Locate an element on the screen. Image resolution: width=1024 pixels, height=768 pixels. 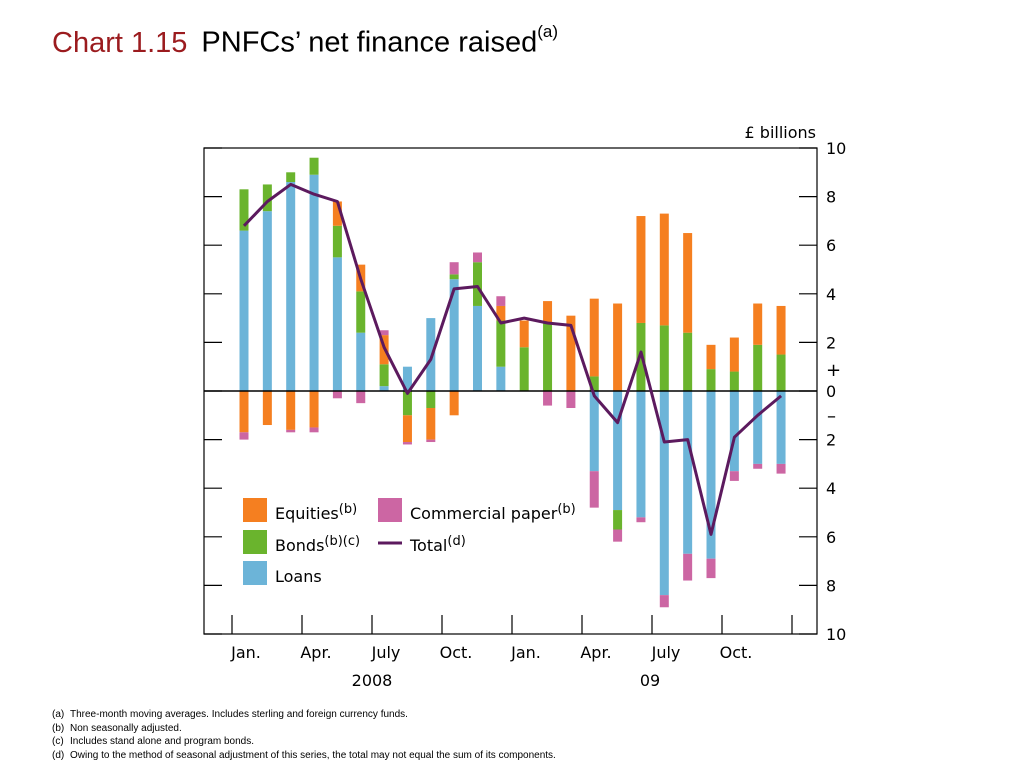
x-tick-label: July is located at coordinates (666, 652).